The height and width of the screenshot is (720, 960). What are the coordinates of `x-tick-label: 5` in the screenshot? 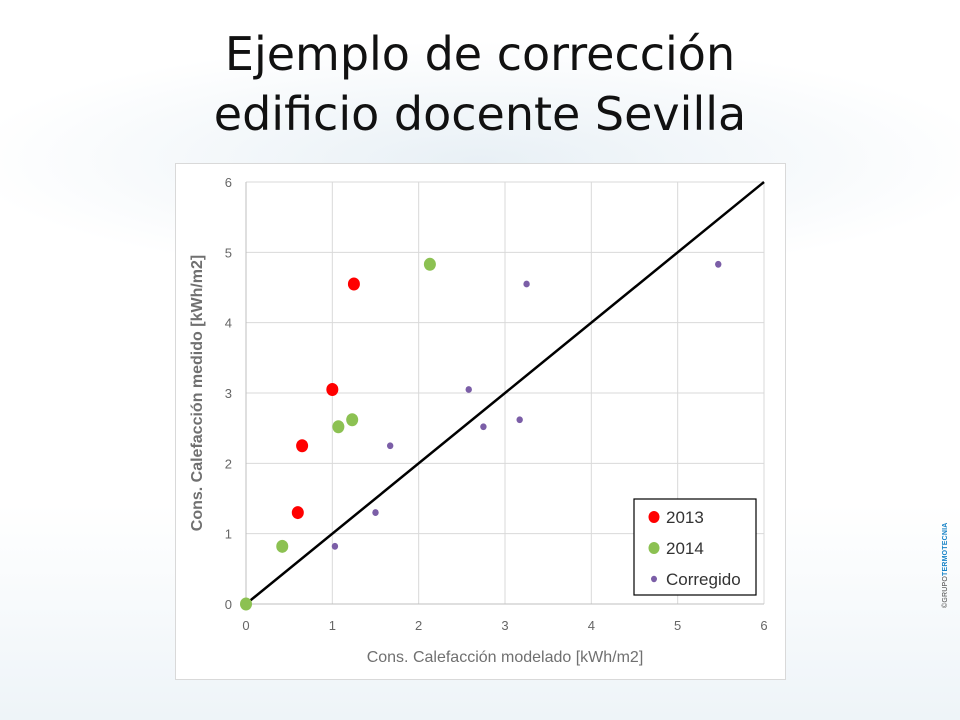 It's located at (677, 625).